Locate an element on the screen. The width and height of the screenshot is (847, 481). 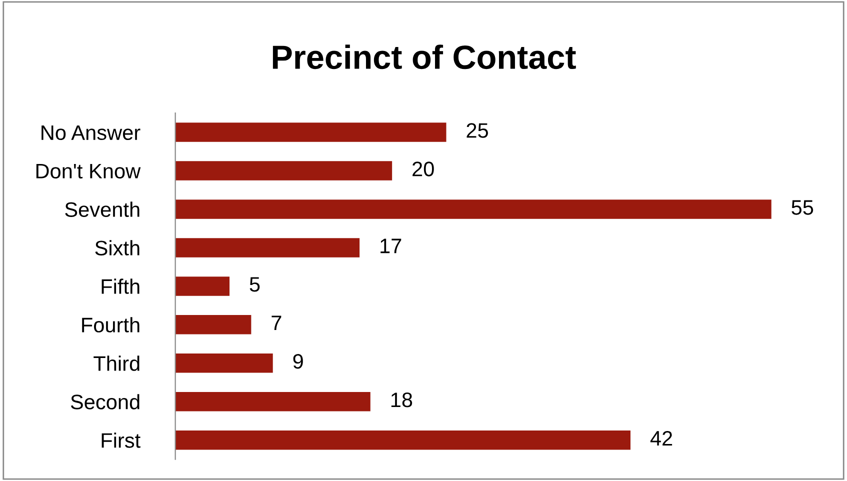
data-label: 55 is located at coordinates (803, 207).